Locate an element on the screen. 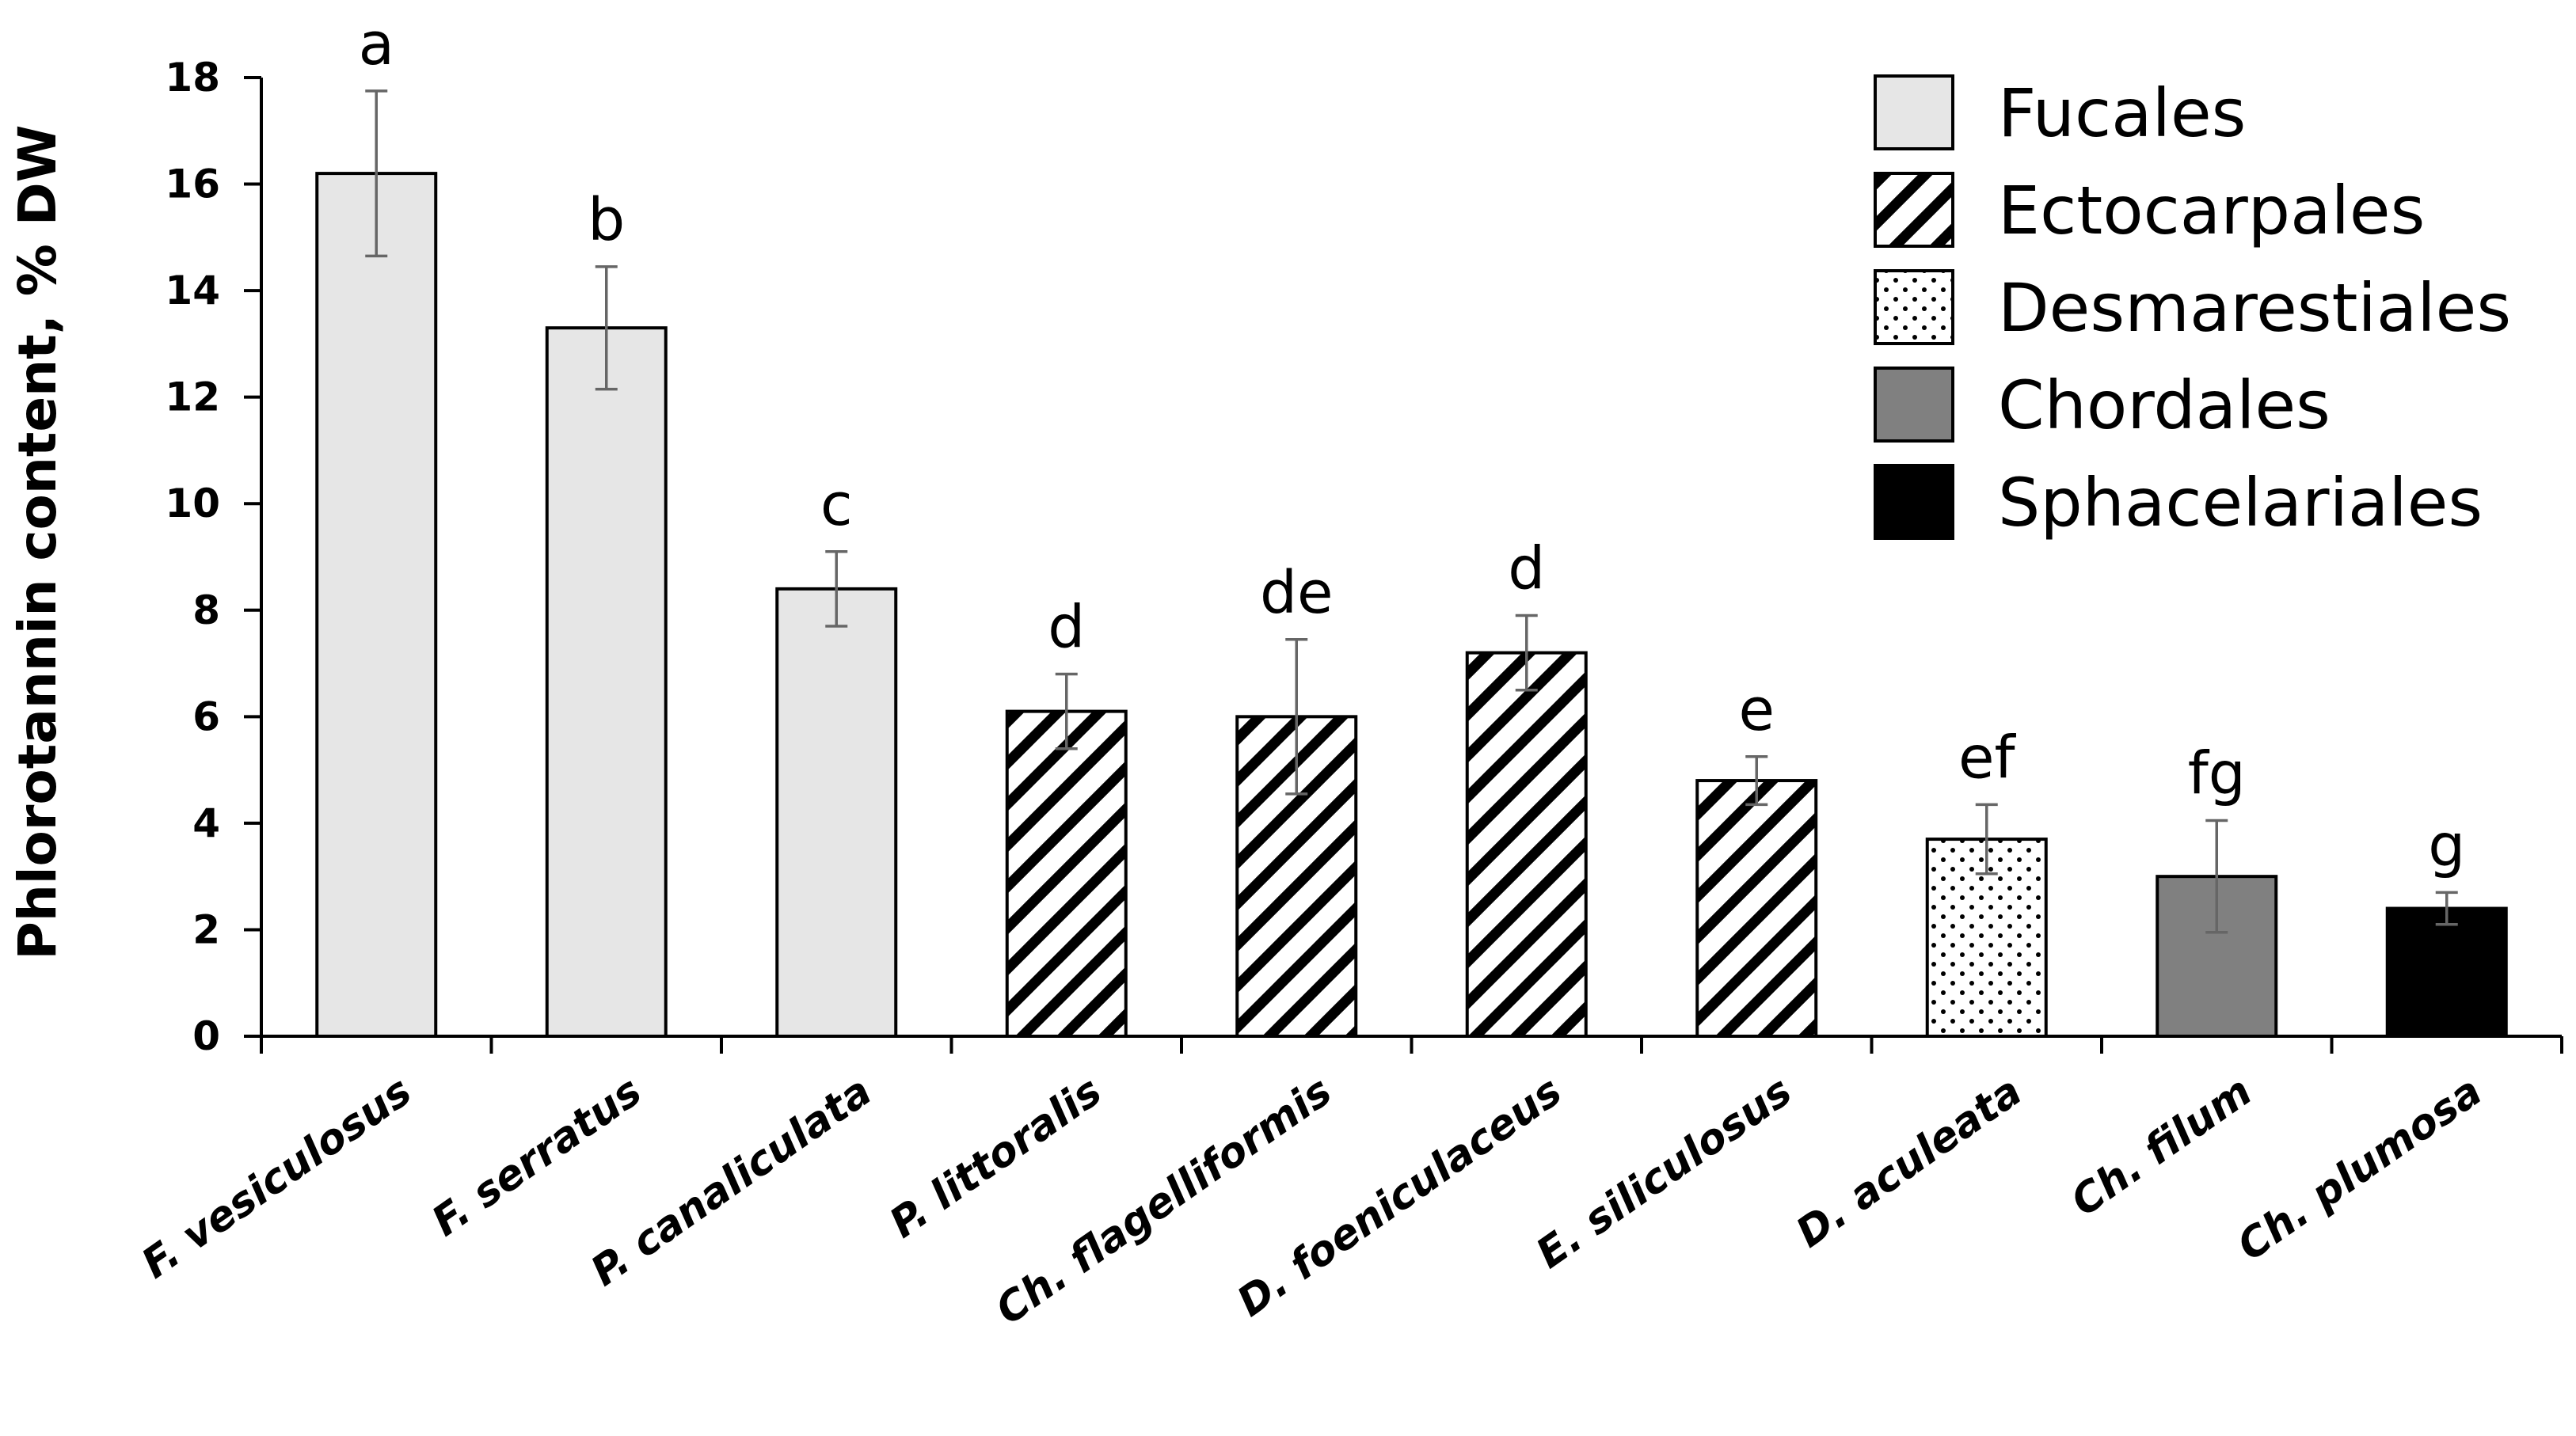  bar-e-siliculosus is located at coordinates (1756, 909).